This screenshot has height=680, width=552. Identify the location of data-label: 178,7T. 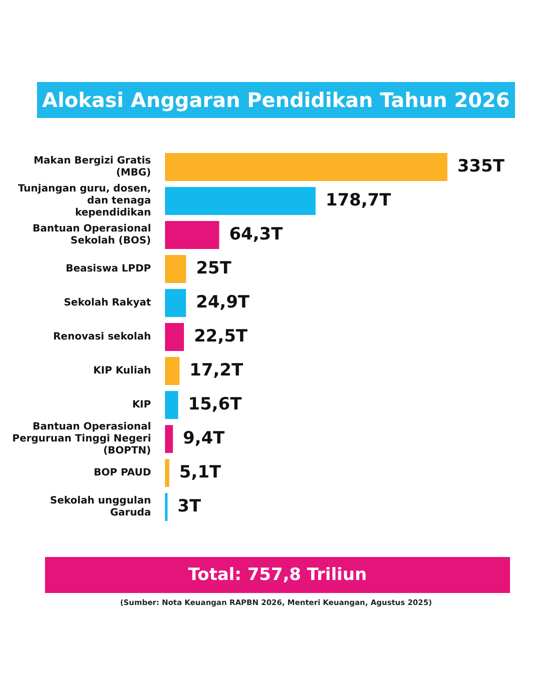
(359, 200).